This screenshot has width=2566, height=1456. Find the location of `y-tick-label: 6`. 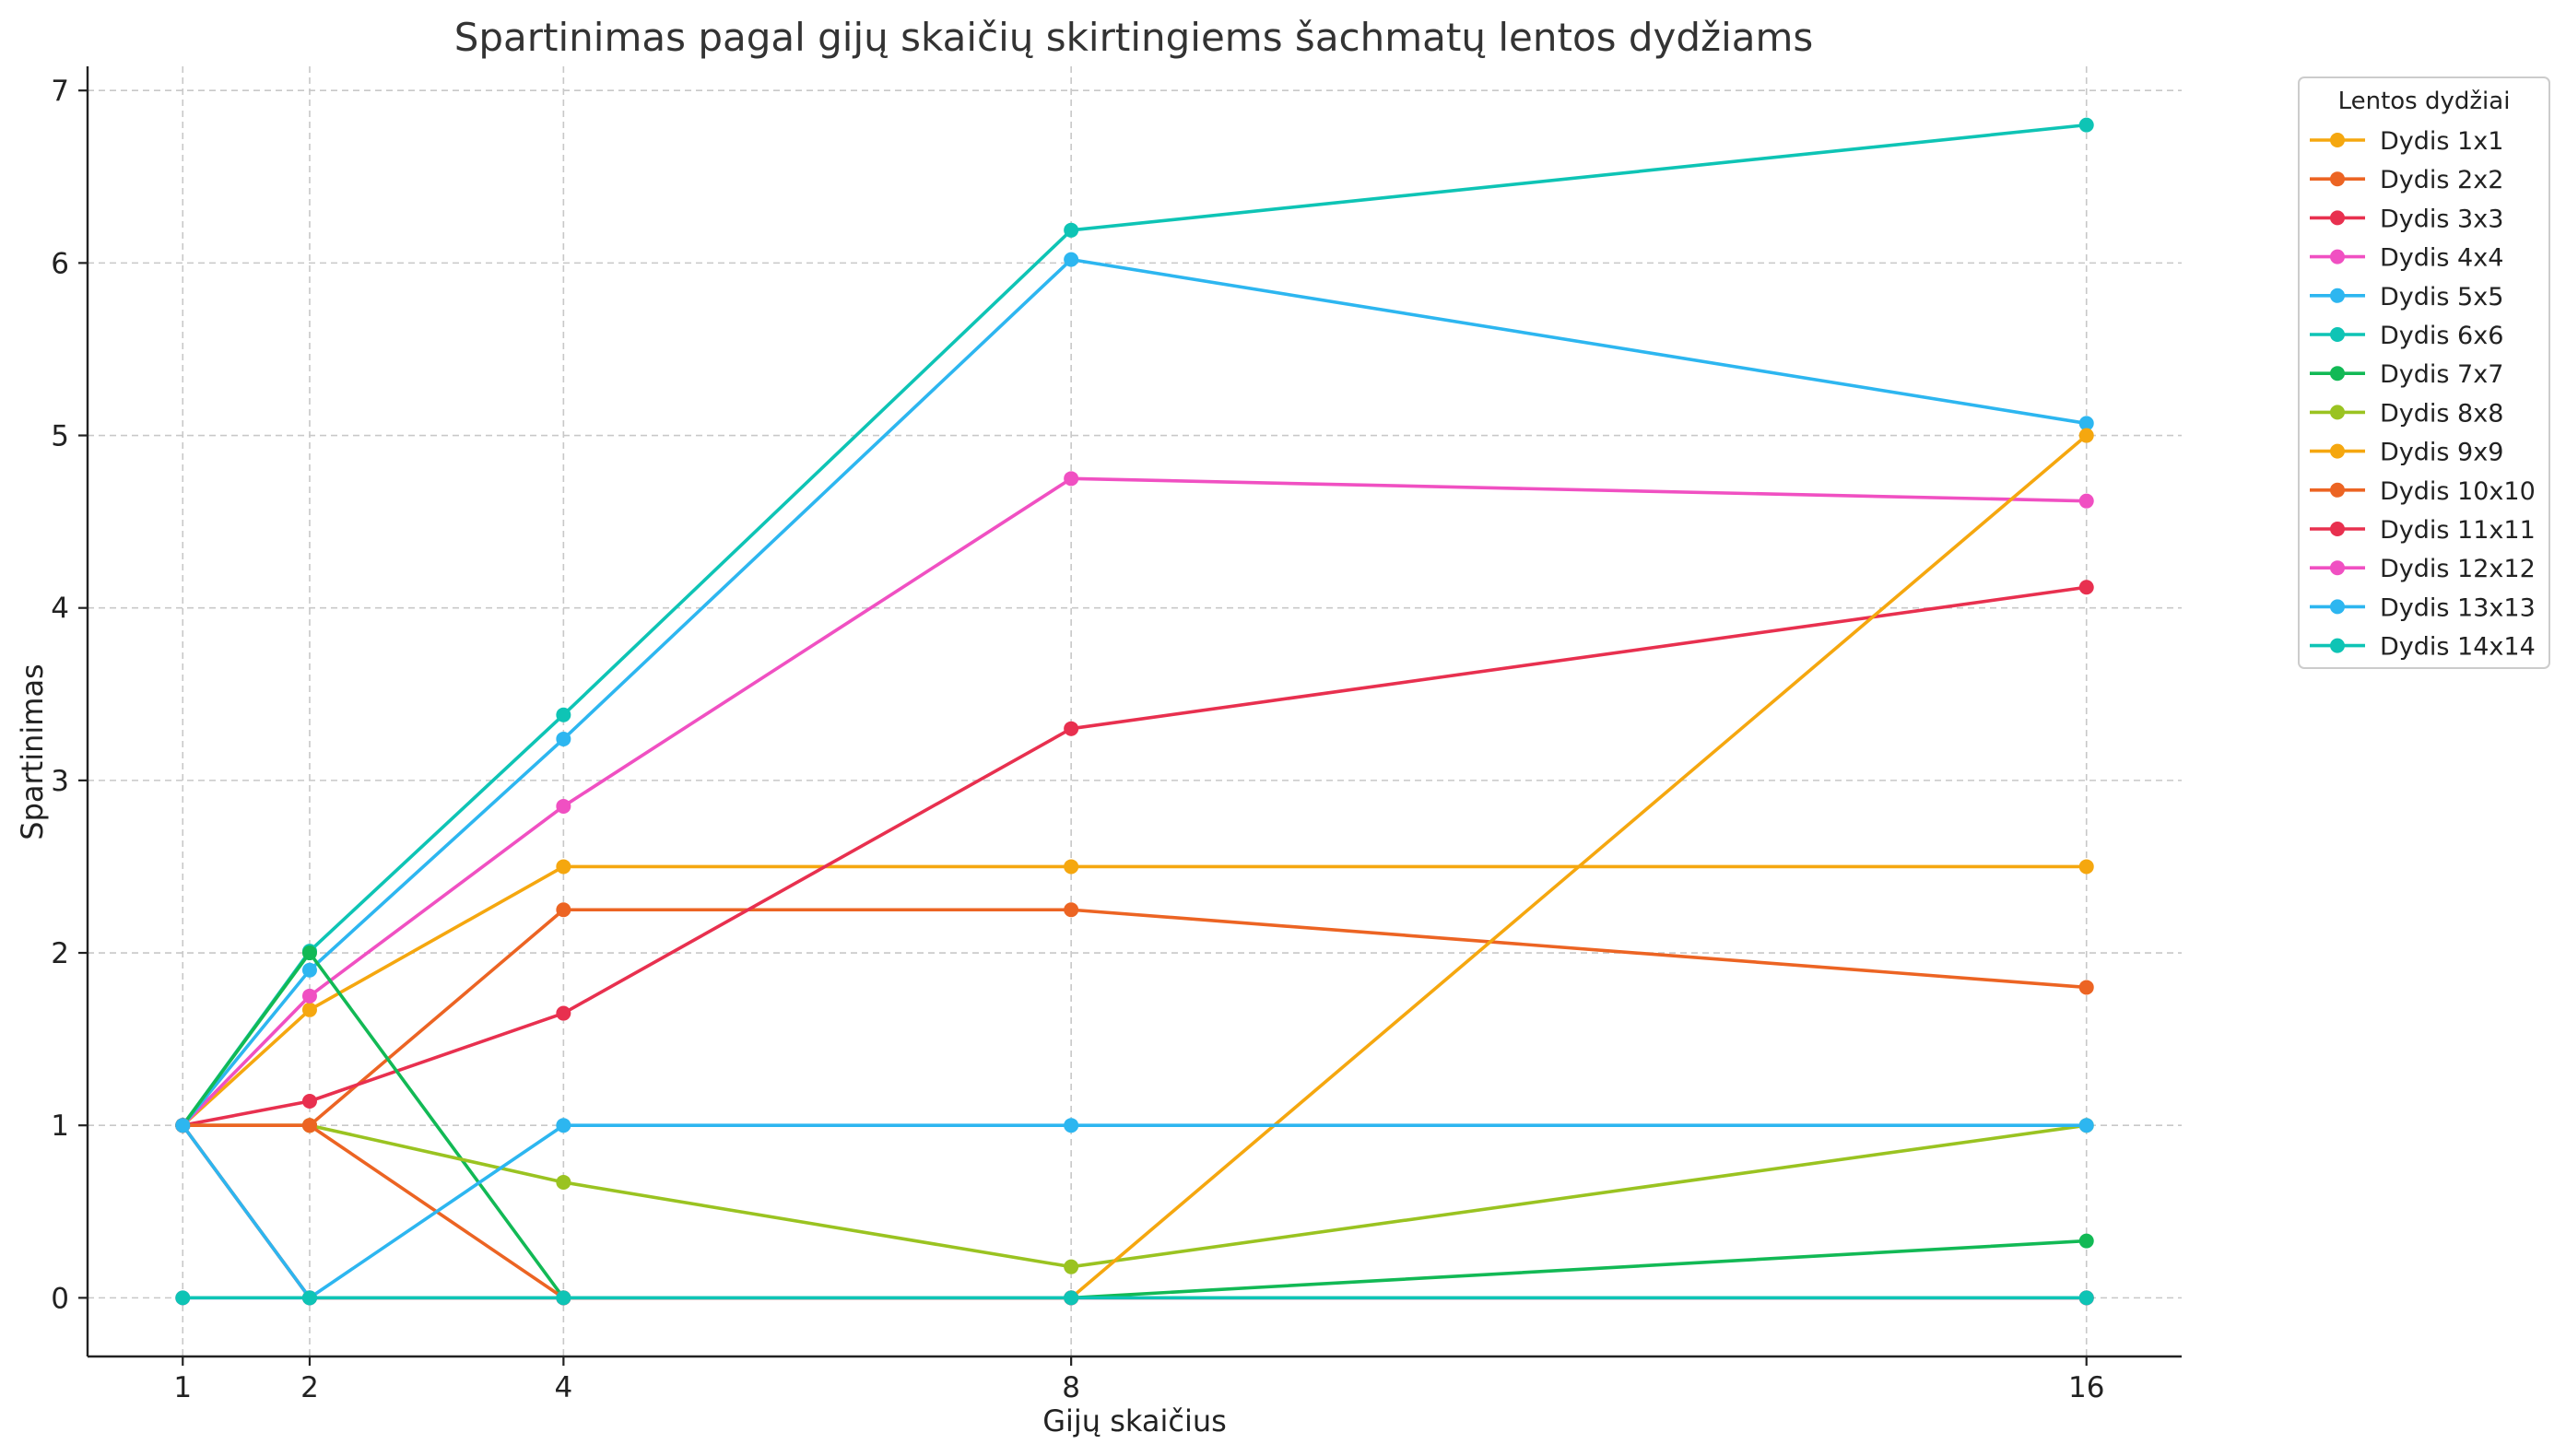

y-tick-label: 6 is located at coordinates (60, 263).